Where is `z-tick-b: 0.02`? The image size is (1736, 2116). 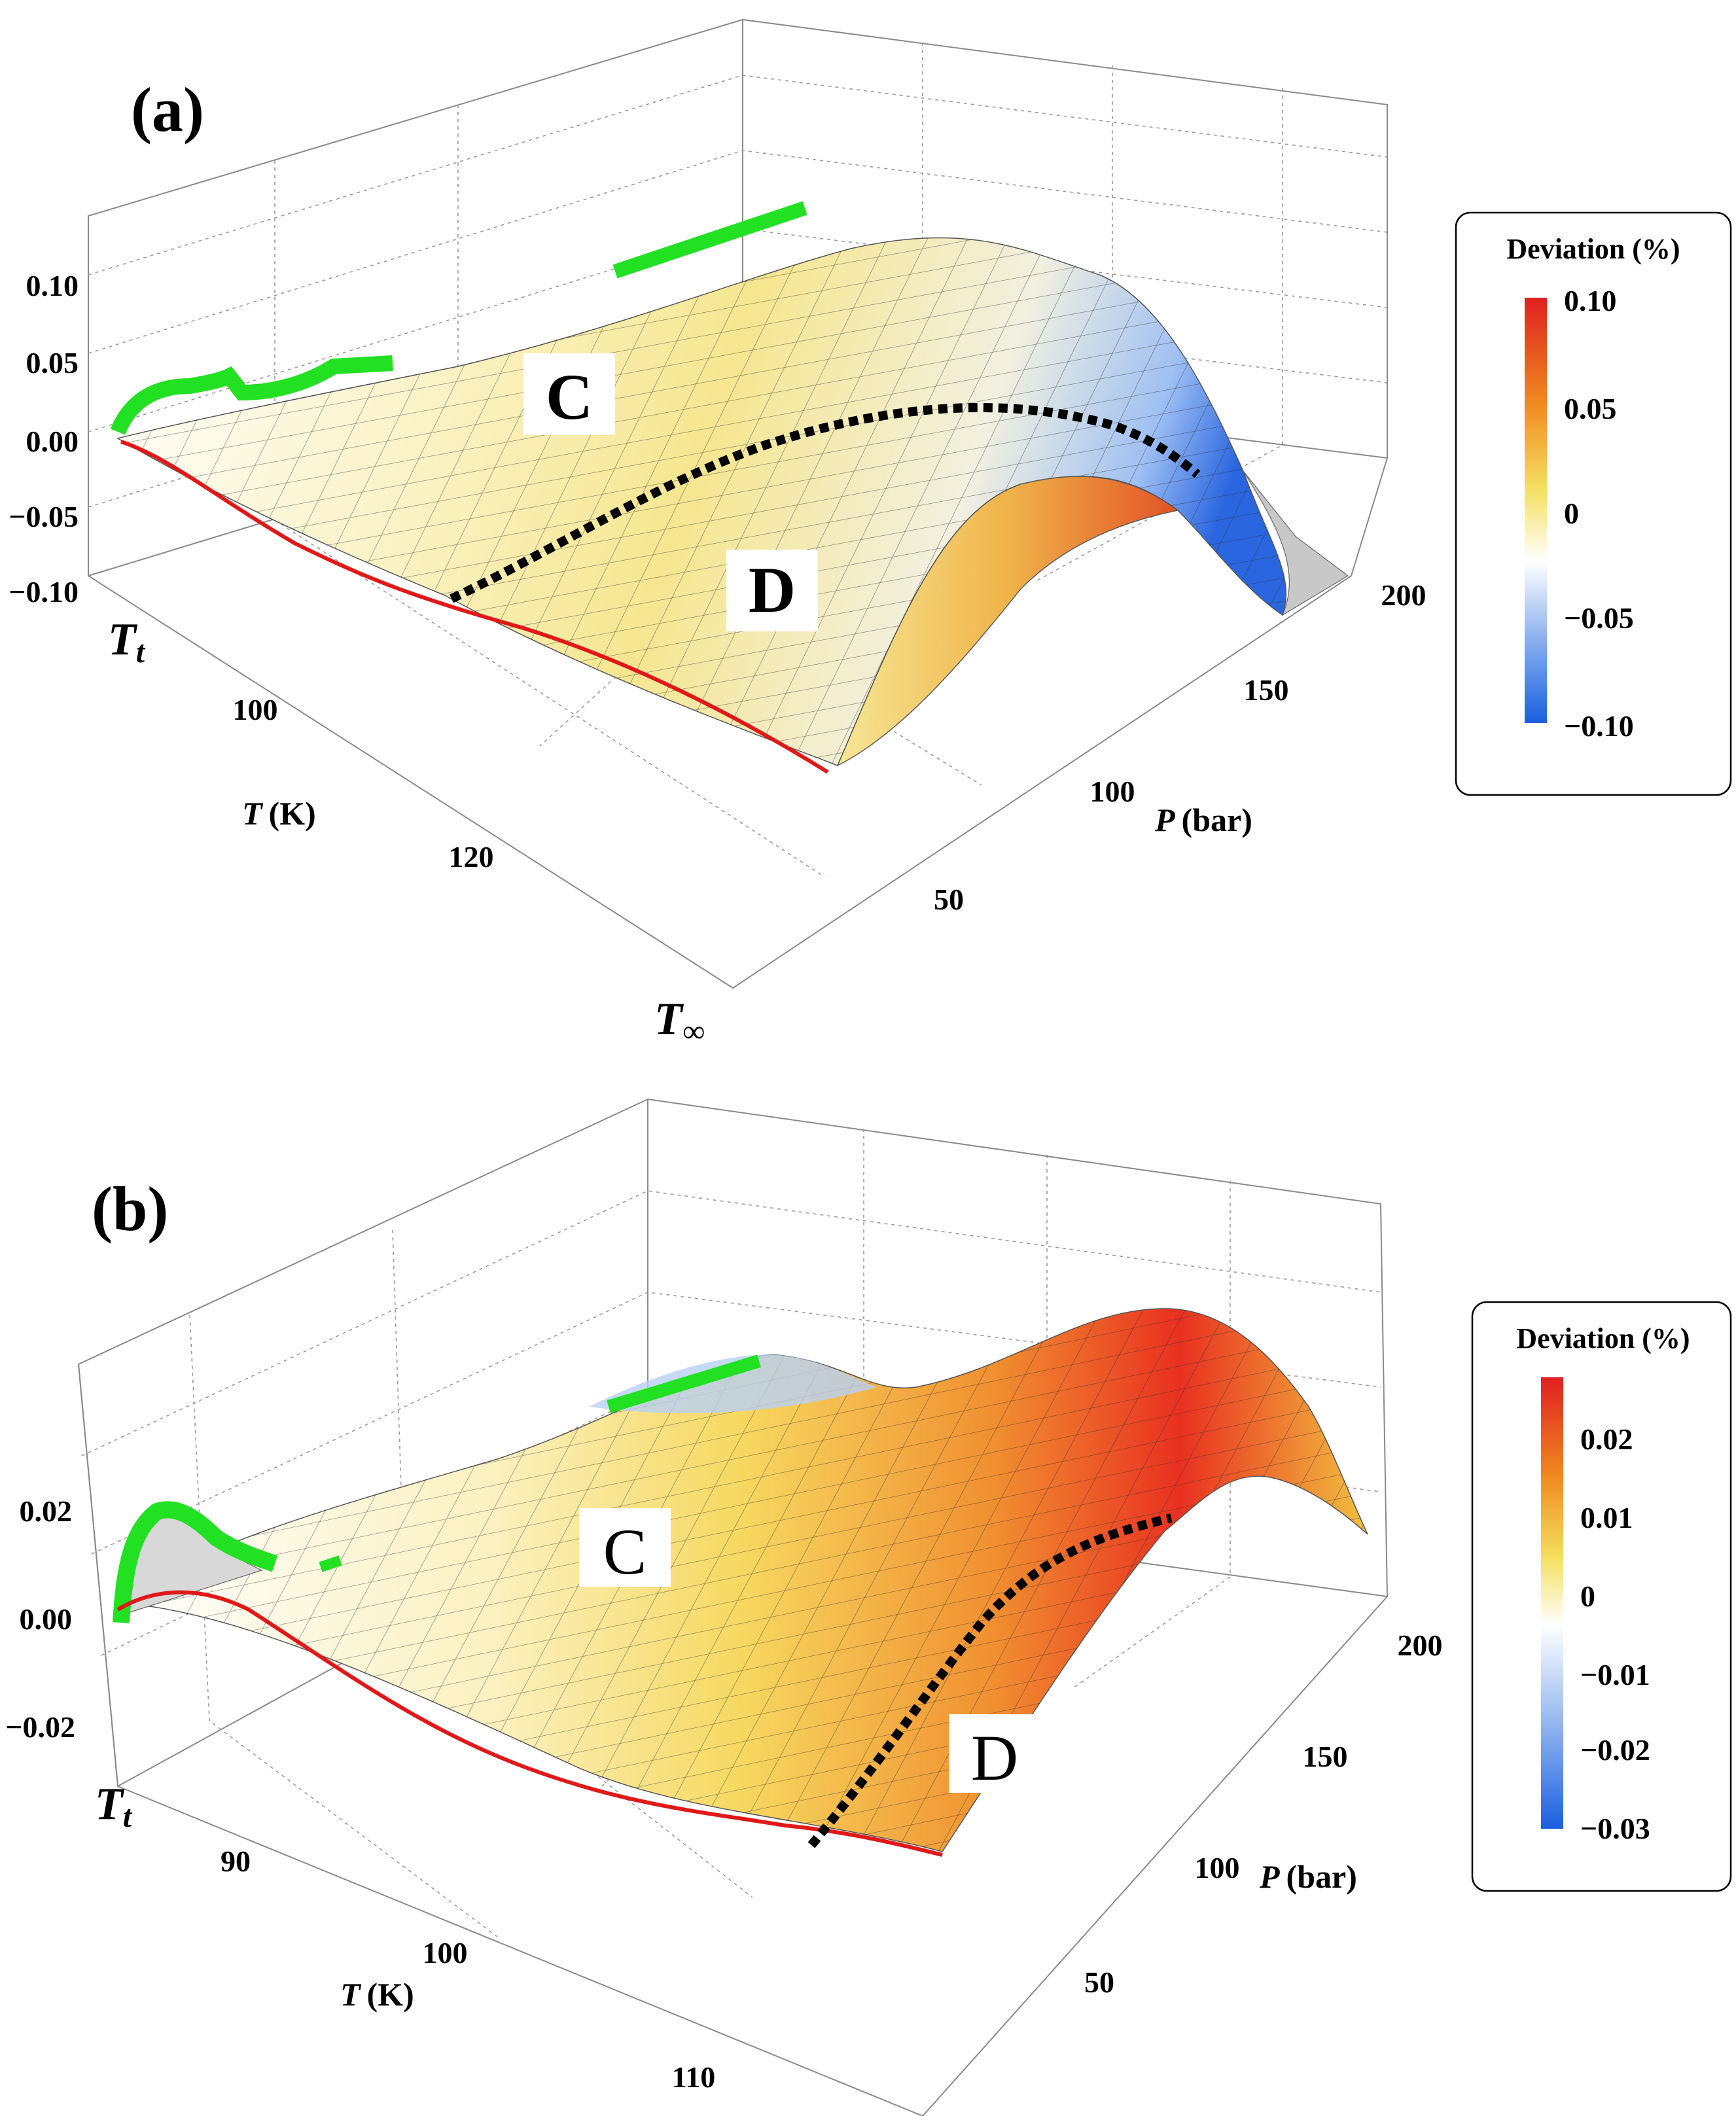 z-tick-b: 0.02 is located at coordinates (46, 1511).